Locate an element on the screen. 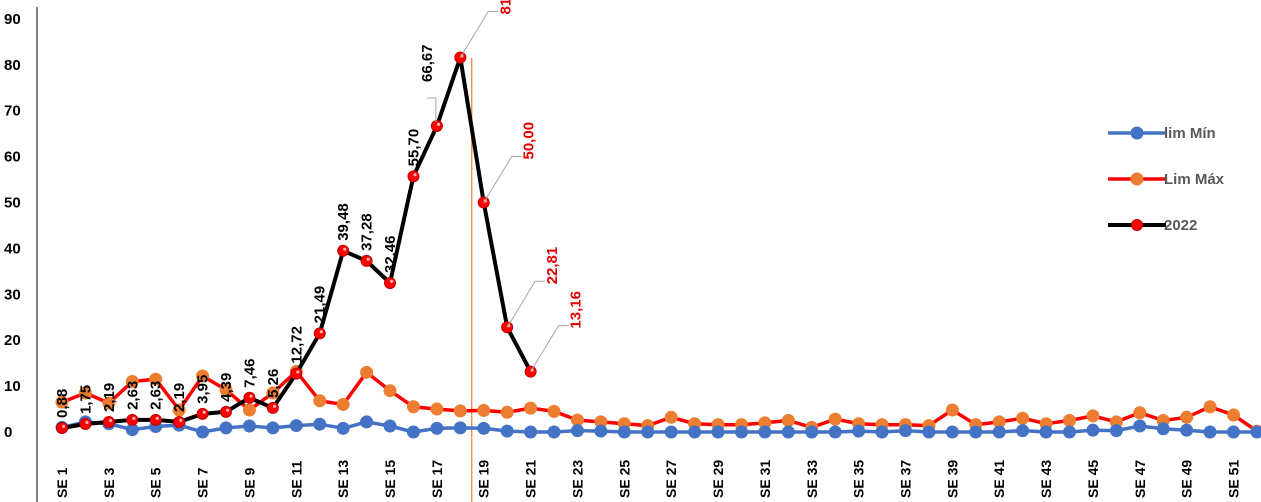 Image resolution: width=1261 pixels, height=502 pixels. x-tick-label: SE 33 is located at coordinates (812, 479).